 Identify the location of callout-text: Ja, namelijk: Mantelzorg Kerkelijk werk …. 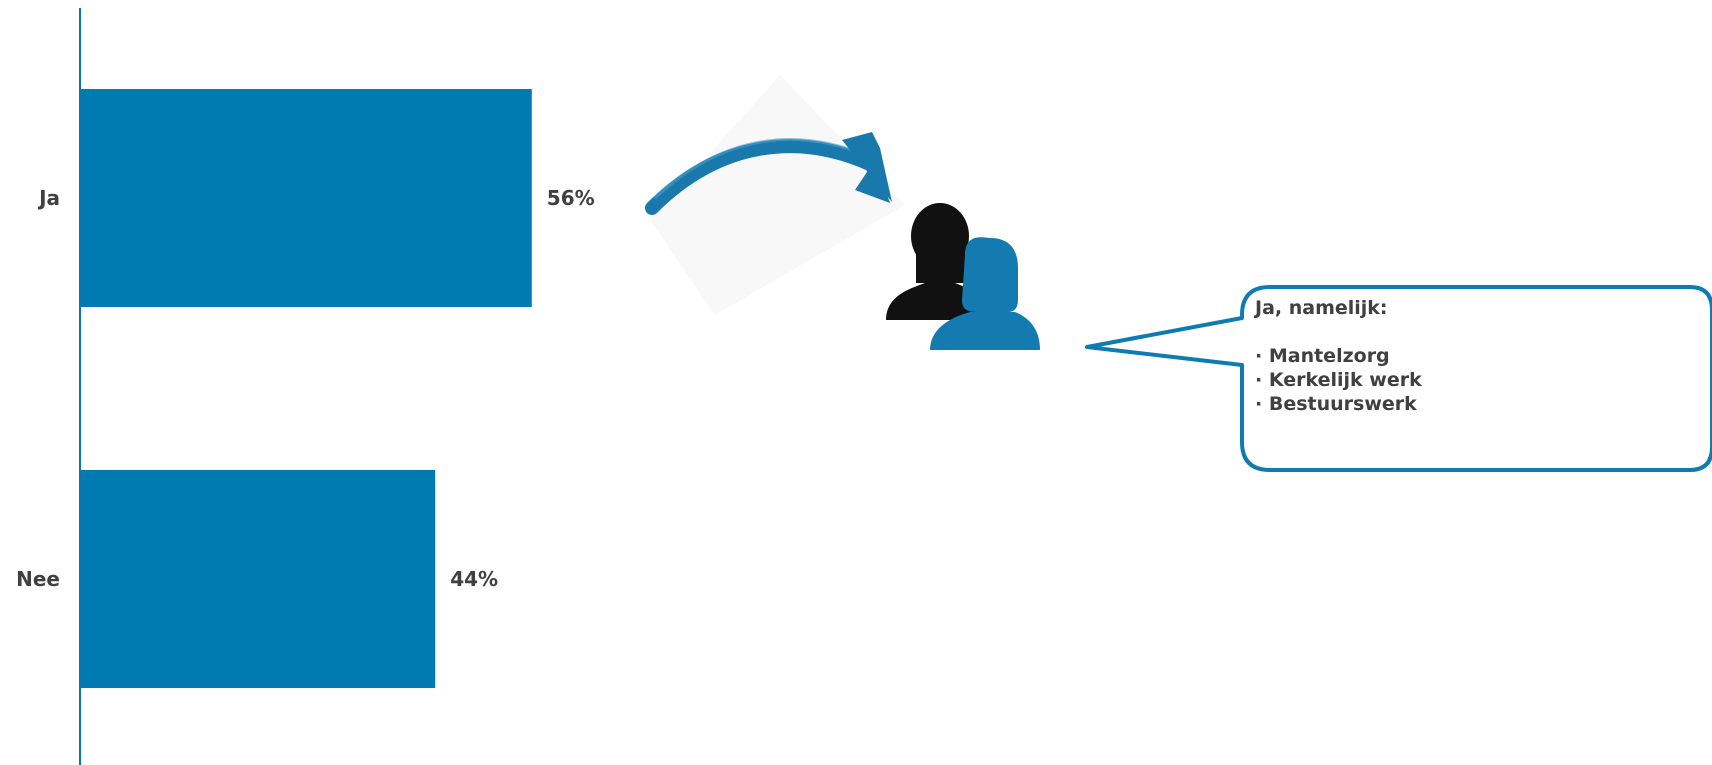
(1470, 356).